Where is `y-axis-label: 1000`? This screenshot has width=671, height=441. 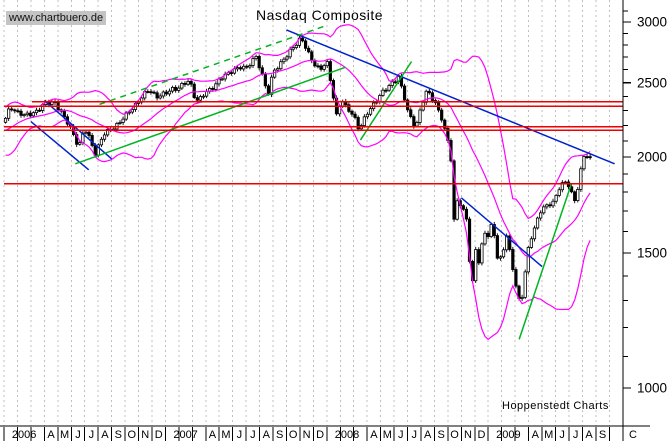 y-axis-label: 1000 is located at coordinates (652, 388).